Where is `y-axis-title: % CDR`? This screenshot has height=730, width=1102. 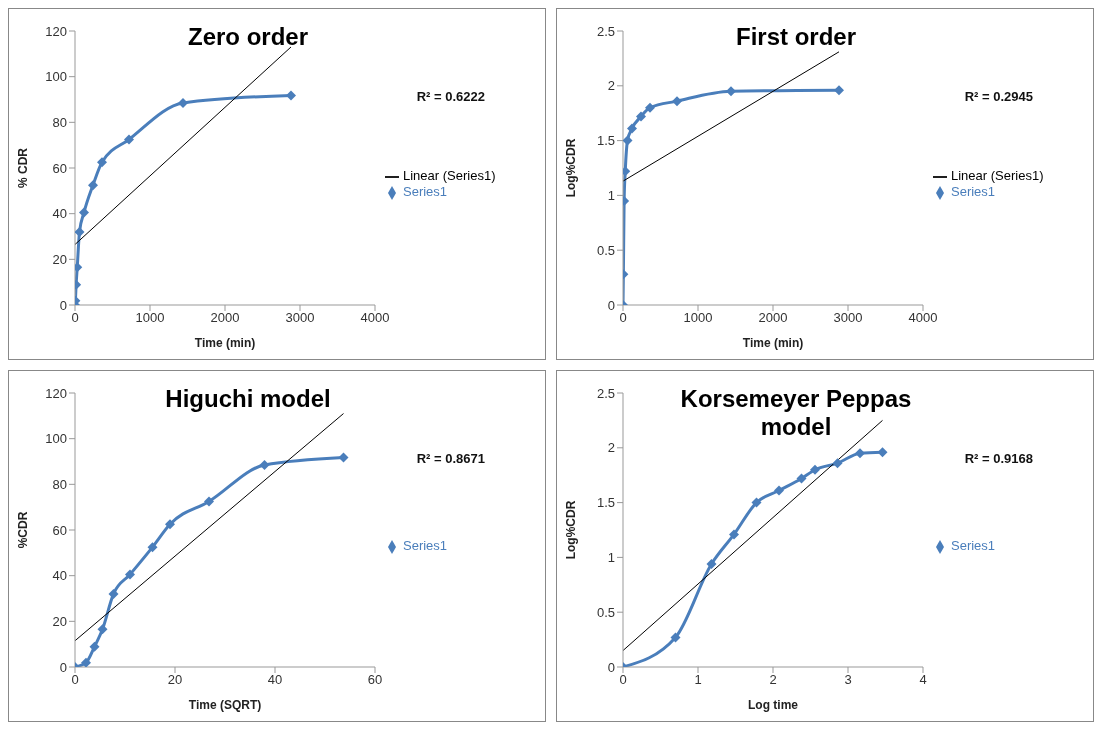
y-axis-title: % CDR is located at coordinates (23, 168).